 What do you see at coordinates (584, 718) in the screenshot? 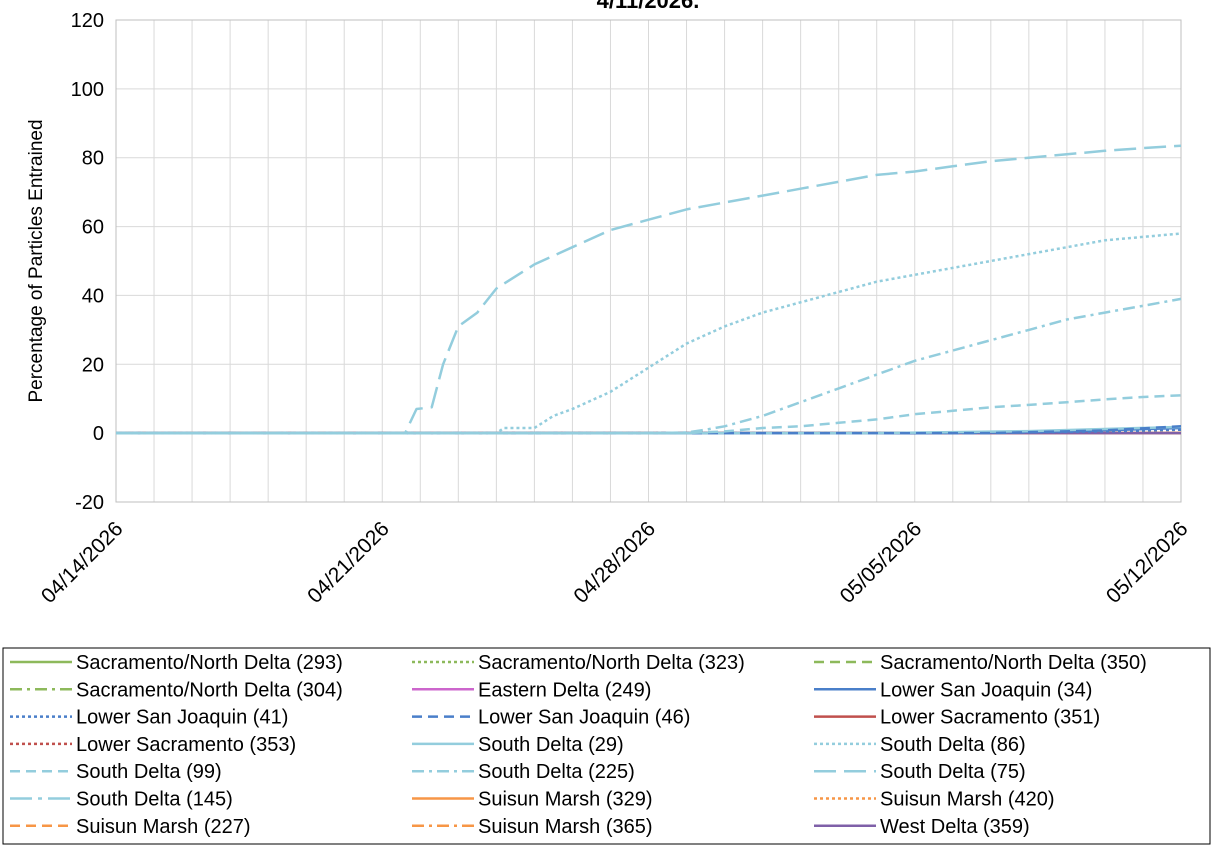
I see `legend-label: Lower San Joaquin (46)` at bounding box center [584, 718].